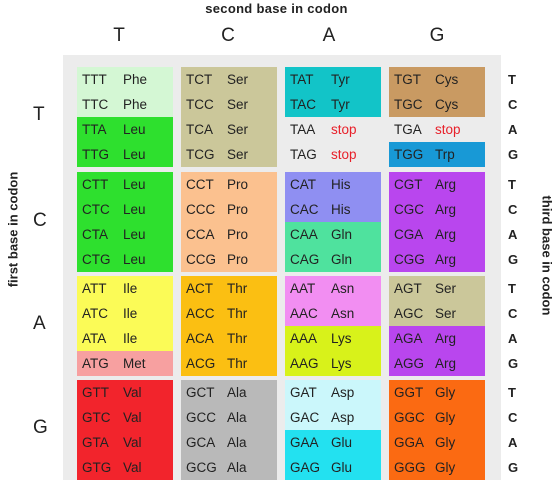  Describe the element at coordinates (333, 184) in the screenshot. I see `codon-cat: CAT His` at that location.